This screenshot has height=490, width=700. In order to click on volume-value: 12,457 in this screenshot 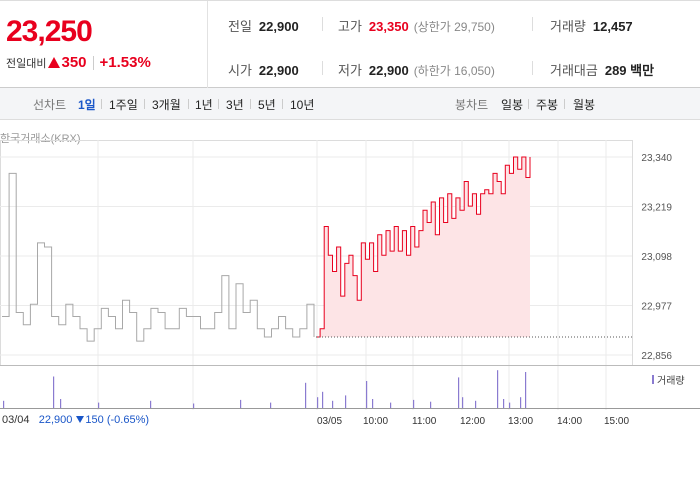, I will do `click(612, 26)`.